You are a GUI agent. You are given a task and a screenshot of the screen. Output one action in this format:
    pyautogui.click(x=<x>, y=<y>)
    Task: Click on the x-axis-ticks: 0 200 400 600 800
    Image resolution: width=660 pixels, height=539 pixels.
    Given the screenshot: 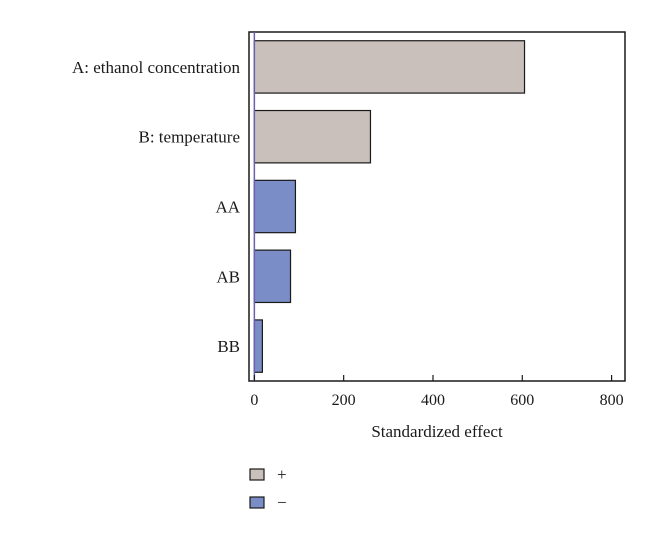 What is the action you would take?
    pyautogui.click(x=437, y=392)
    